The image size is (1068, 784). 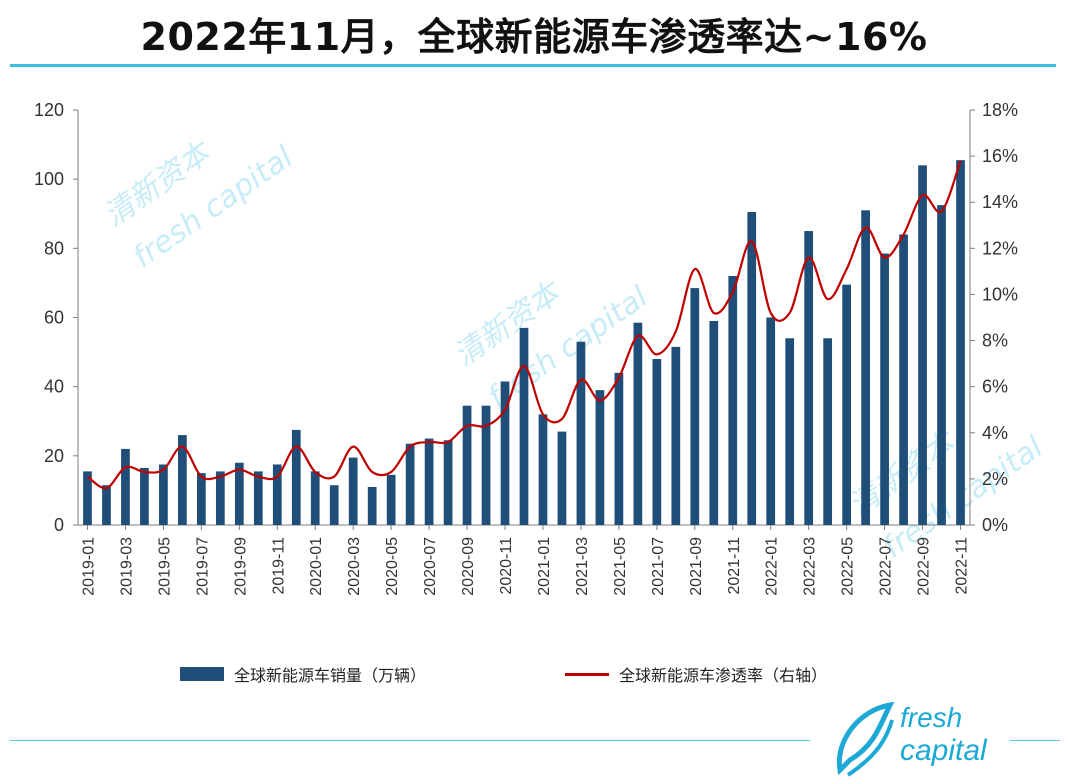 I want to click on x-axis-tick-label: 2022-01, so click(x=772, y=566).